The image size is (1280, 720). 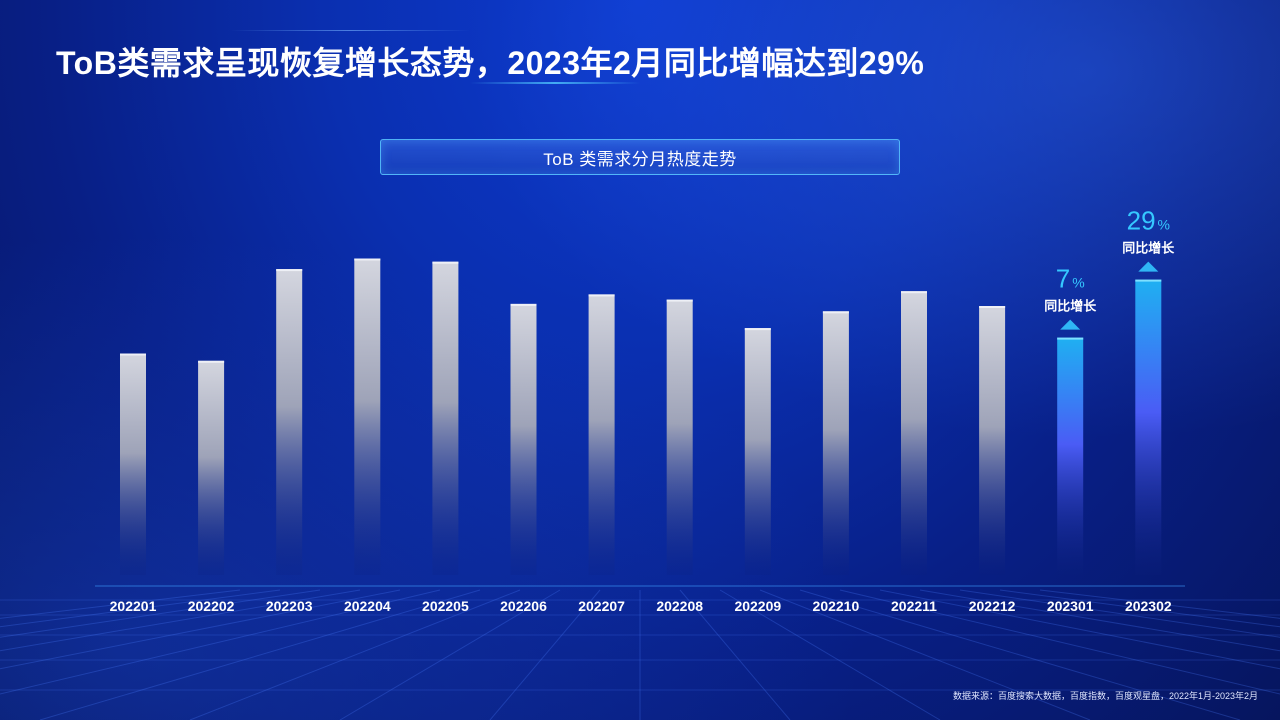 What do you see at coordinates (1070, 279) in the screenshot?
I see `annotation-value: 7%` at bounding box center [1070, 279].